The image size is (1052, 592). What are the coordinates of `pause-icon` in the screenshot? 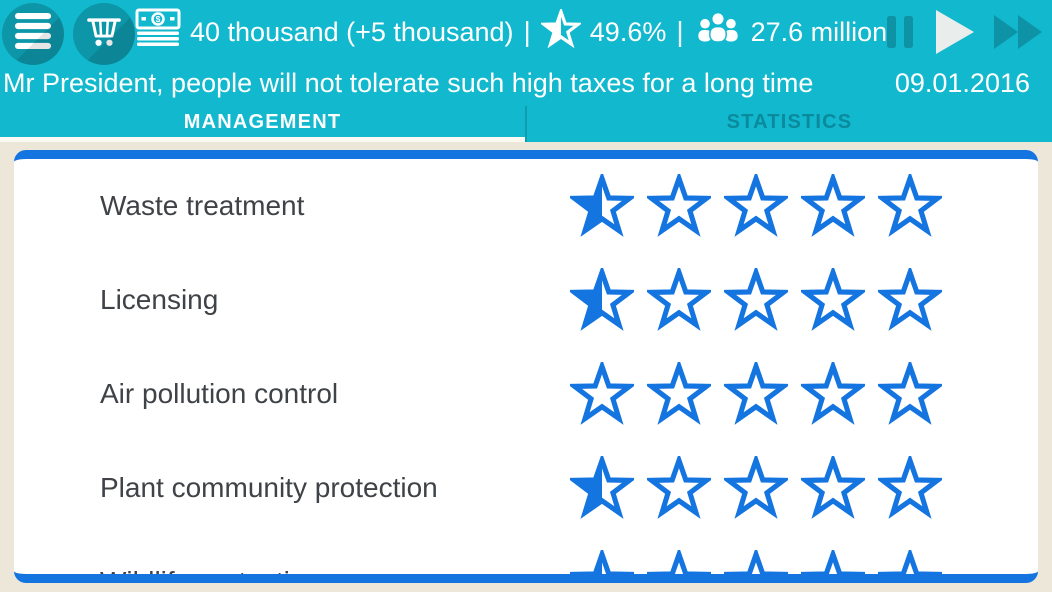 It's located at (900, 32).